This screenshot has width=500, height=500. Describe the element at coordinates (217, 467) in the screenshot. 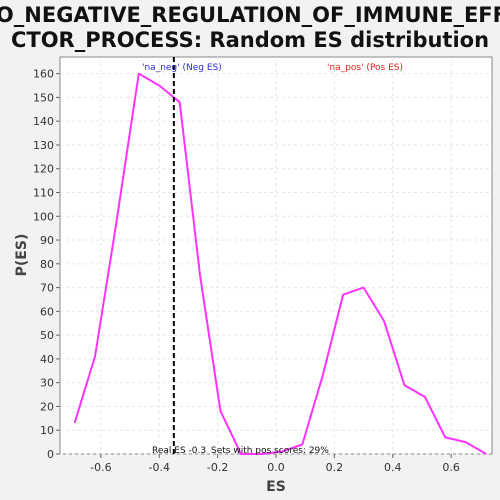

I see `x-tick-label: -0.2` at that location.